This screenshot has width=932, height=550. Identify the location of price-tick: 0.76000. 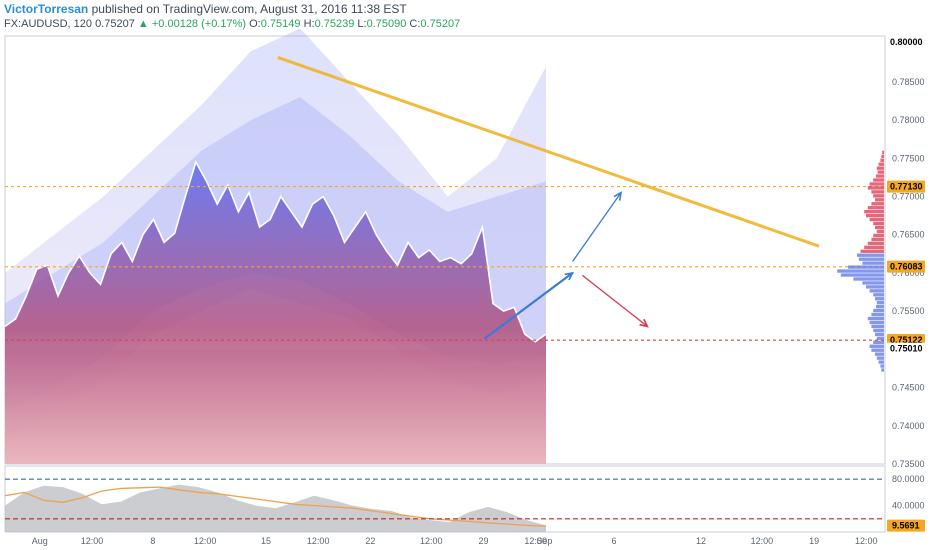
(908, 273).